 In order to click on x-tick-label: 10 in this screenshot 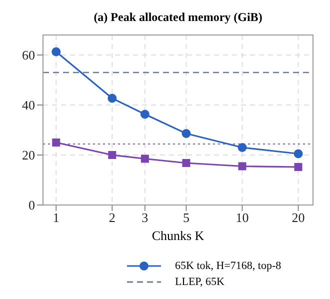, I will do `click(242, 218)`.